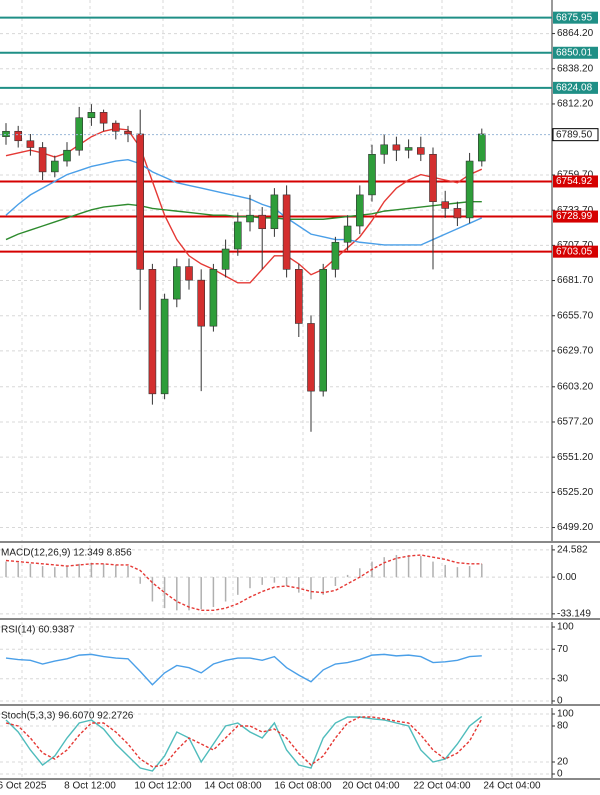 Image resolution: width=600 pixels, height=795 pixels. Describe the element at coordinates (233, 786) in the screenshot. I see `x-tick-label: 14 Oct 08:00` at that location.